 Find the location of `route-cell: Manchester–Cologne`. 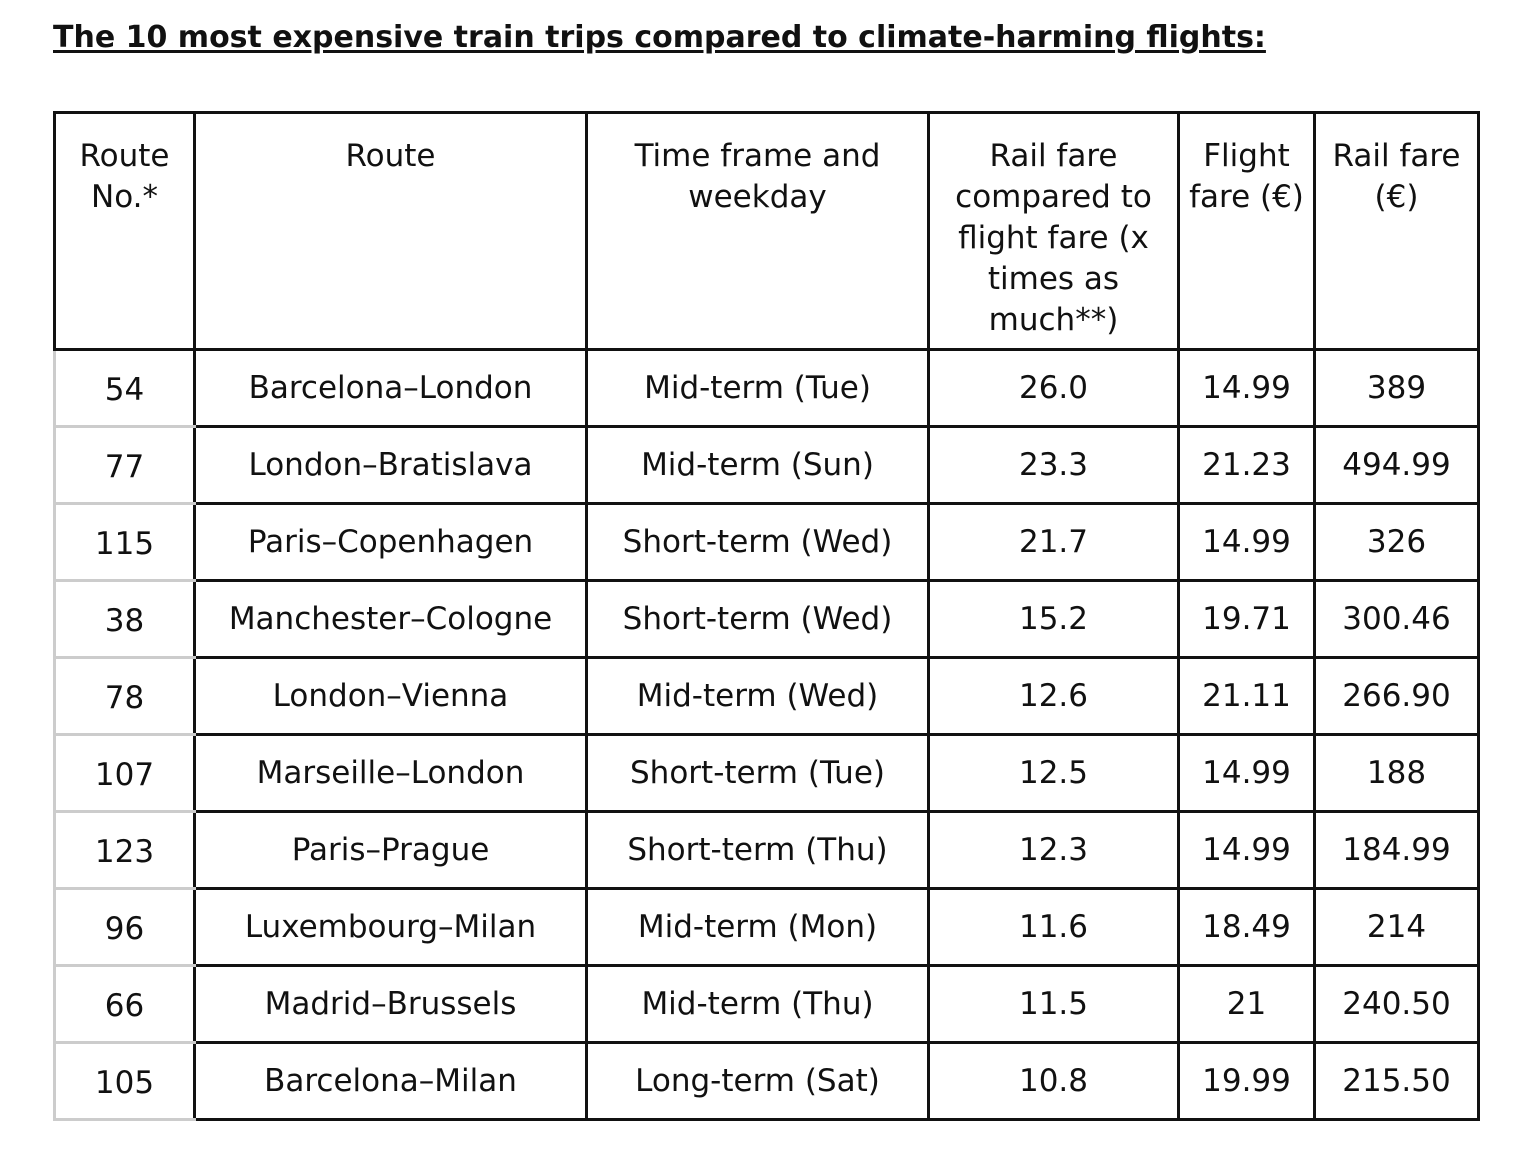

route-cell: Manchester–Cologne is located at coordinates (390, 619).